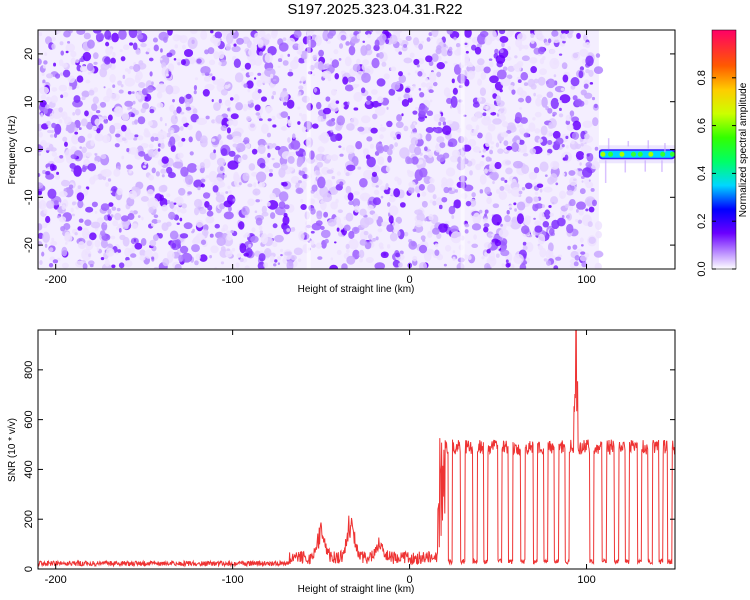 The image size is (750, 600). I want to click on colorbar-tick-label: 0.8, so click(702, 77).